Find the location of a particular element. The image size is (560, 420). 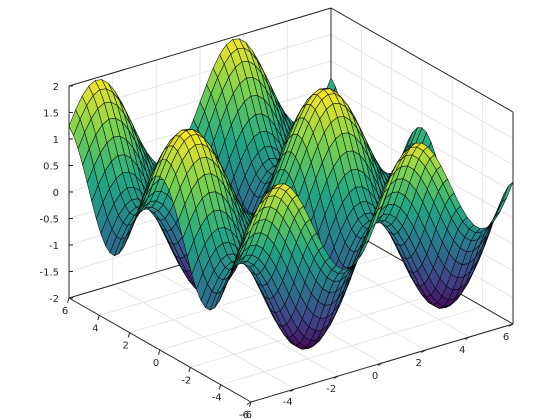

y-tick-label: 6 is located at coordinates (65, 311).